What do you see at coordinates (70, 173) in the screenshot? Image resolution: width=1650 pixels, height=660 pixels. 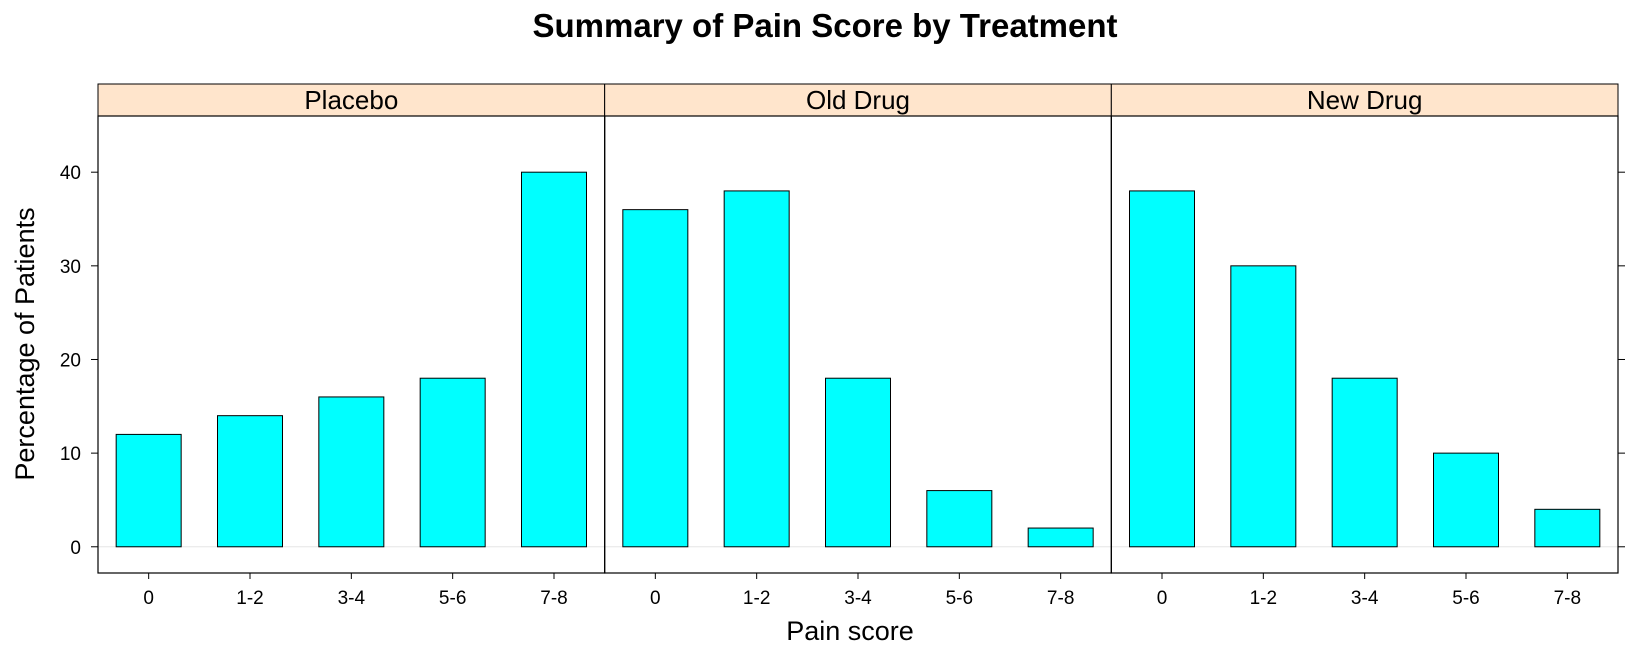 I see `y-tick-label: 40` at bounding box center [70, 173].